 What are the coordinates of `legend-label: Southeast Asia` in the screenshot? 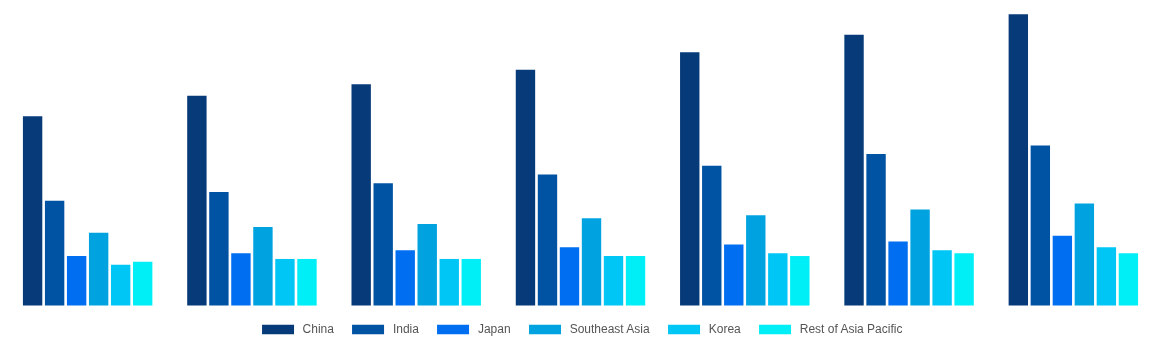 It's located at (609, 329).